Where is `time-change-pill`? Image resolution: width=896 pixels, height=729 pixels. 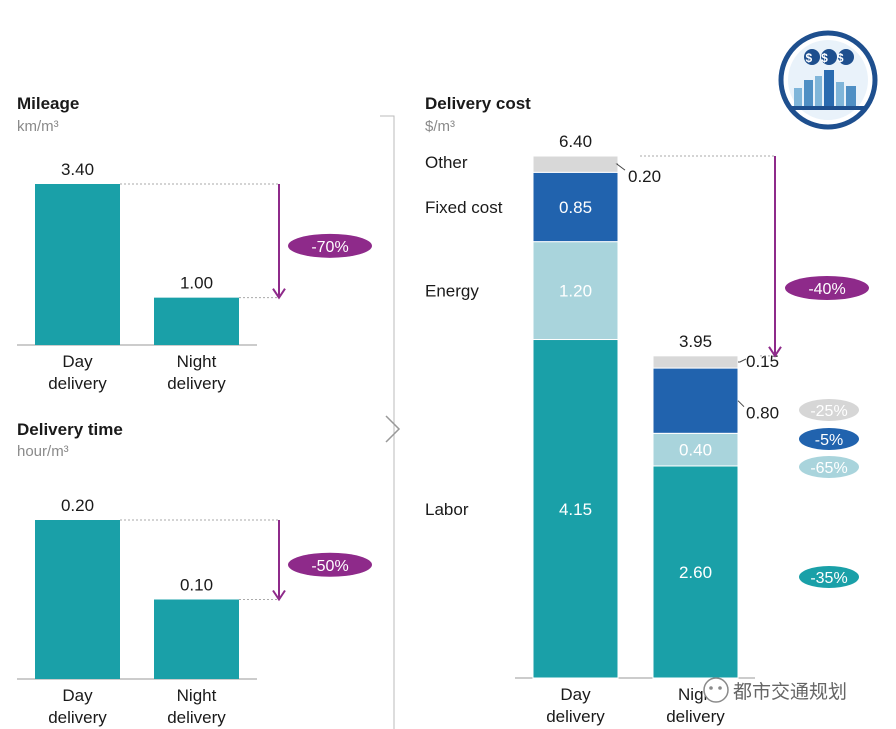
time-change-pill is located at coordinates (330, 564).